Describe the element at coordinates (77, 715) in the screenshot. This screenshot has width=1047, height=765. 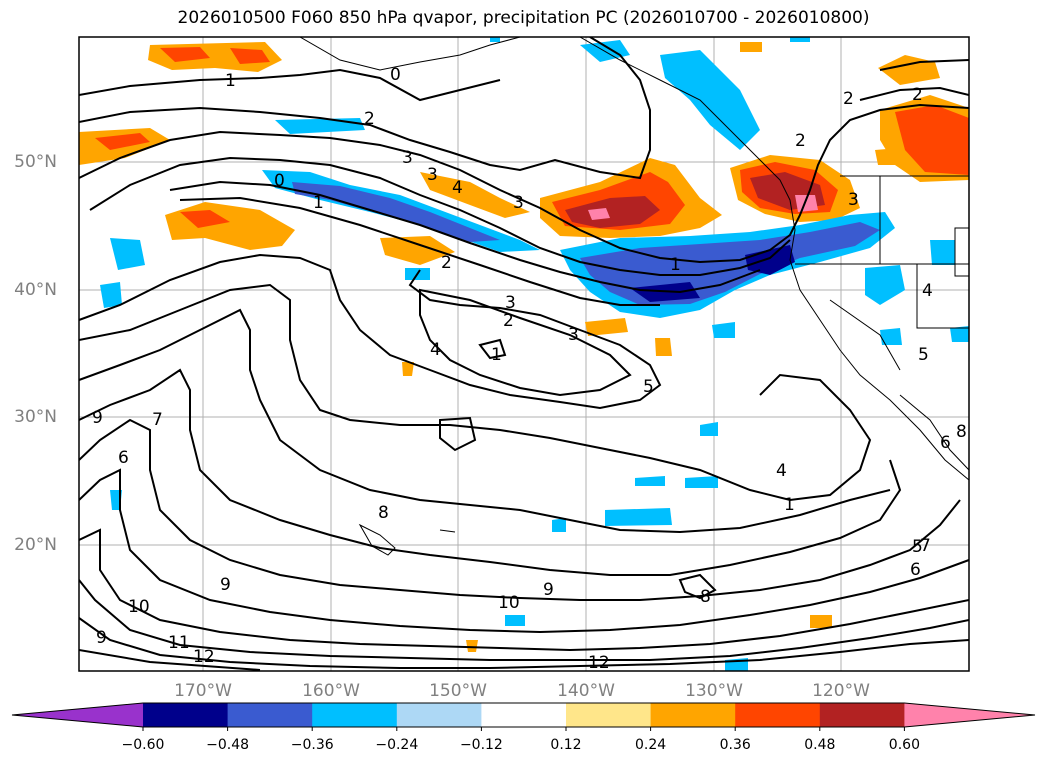
I see `colorbar-extend-min` at that location.